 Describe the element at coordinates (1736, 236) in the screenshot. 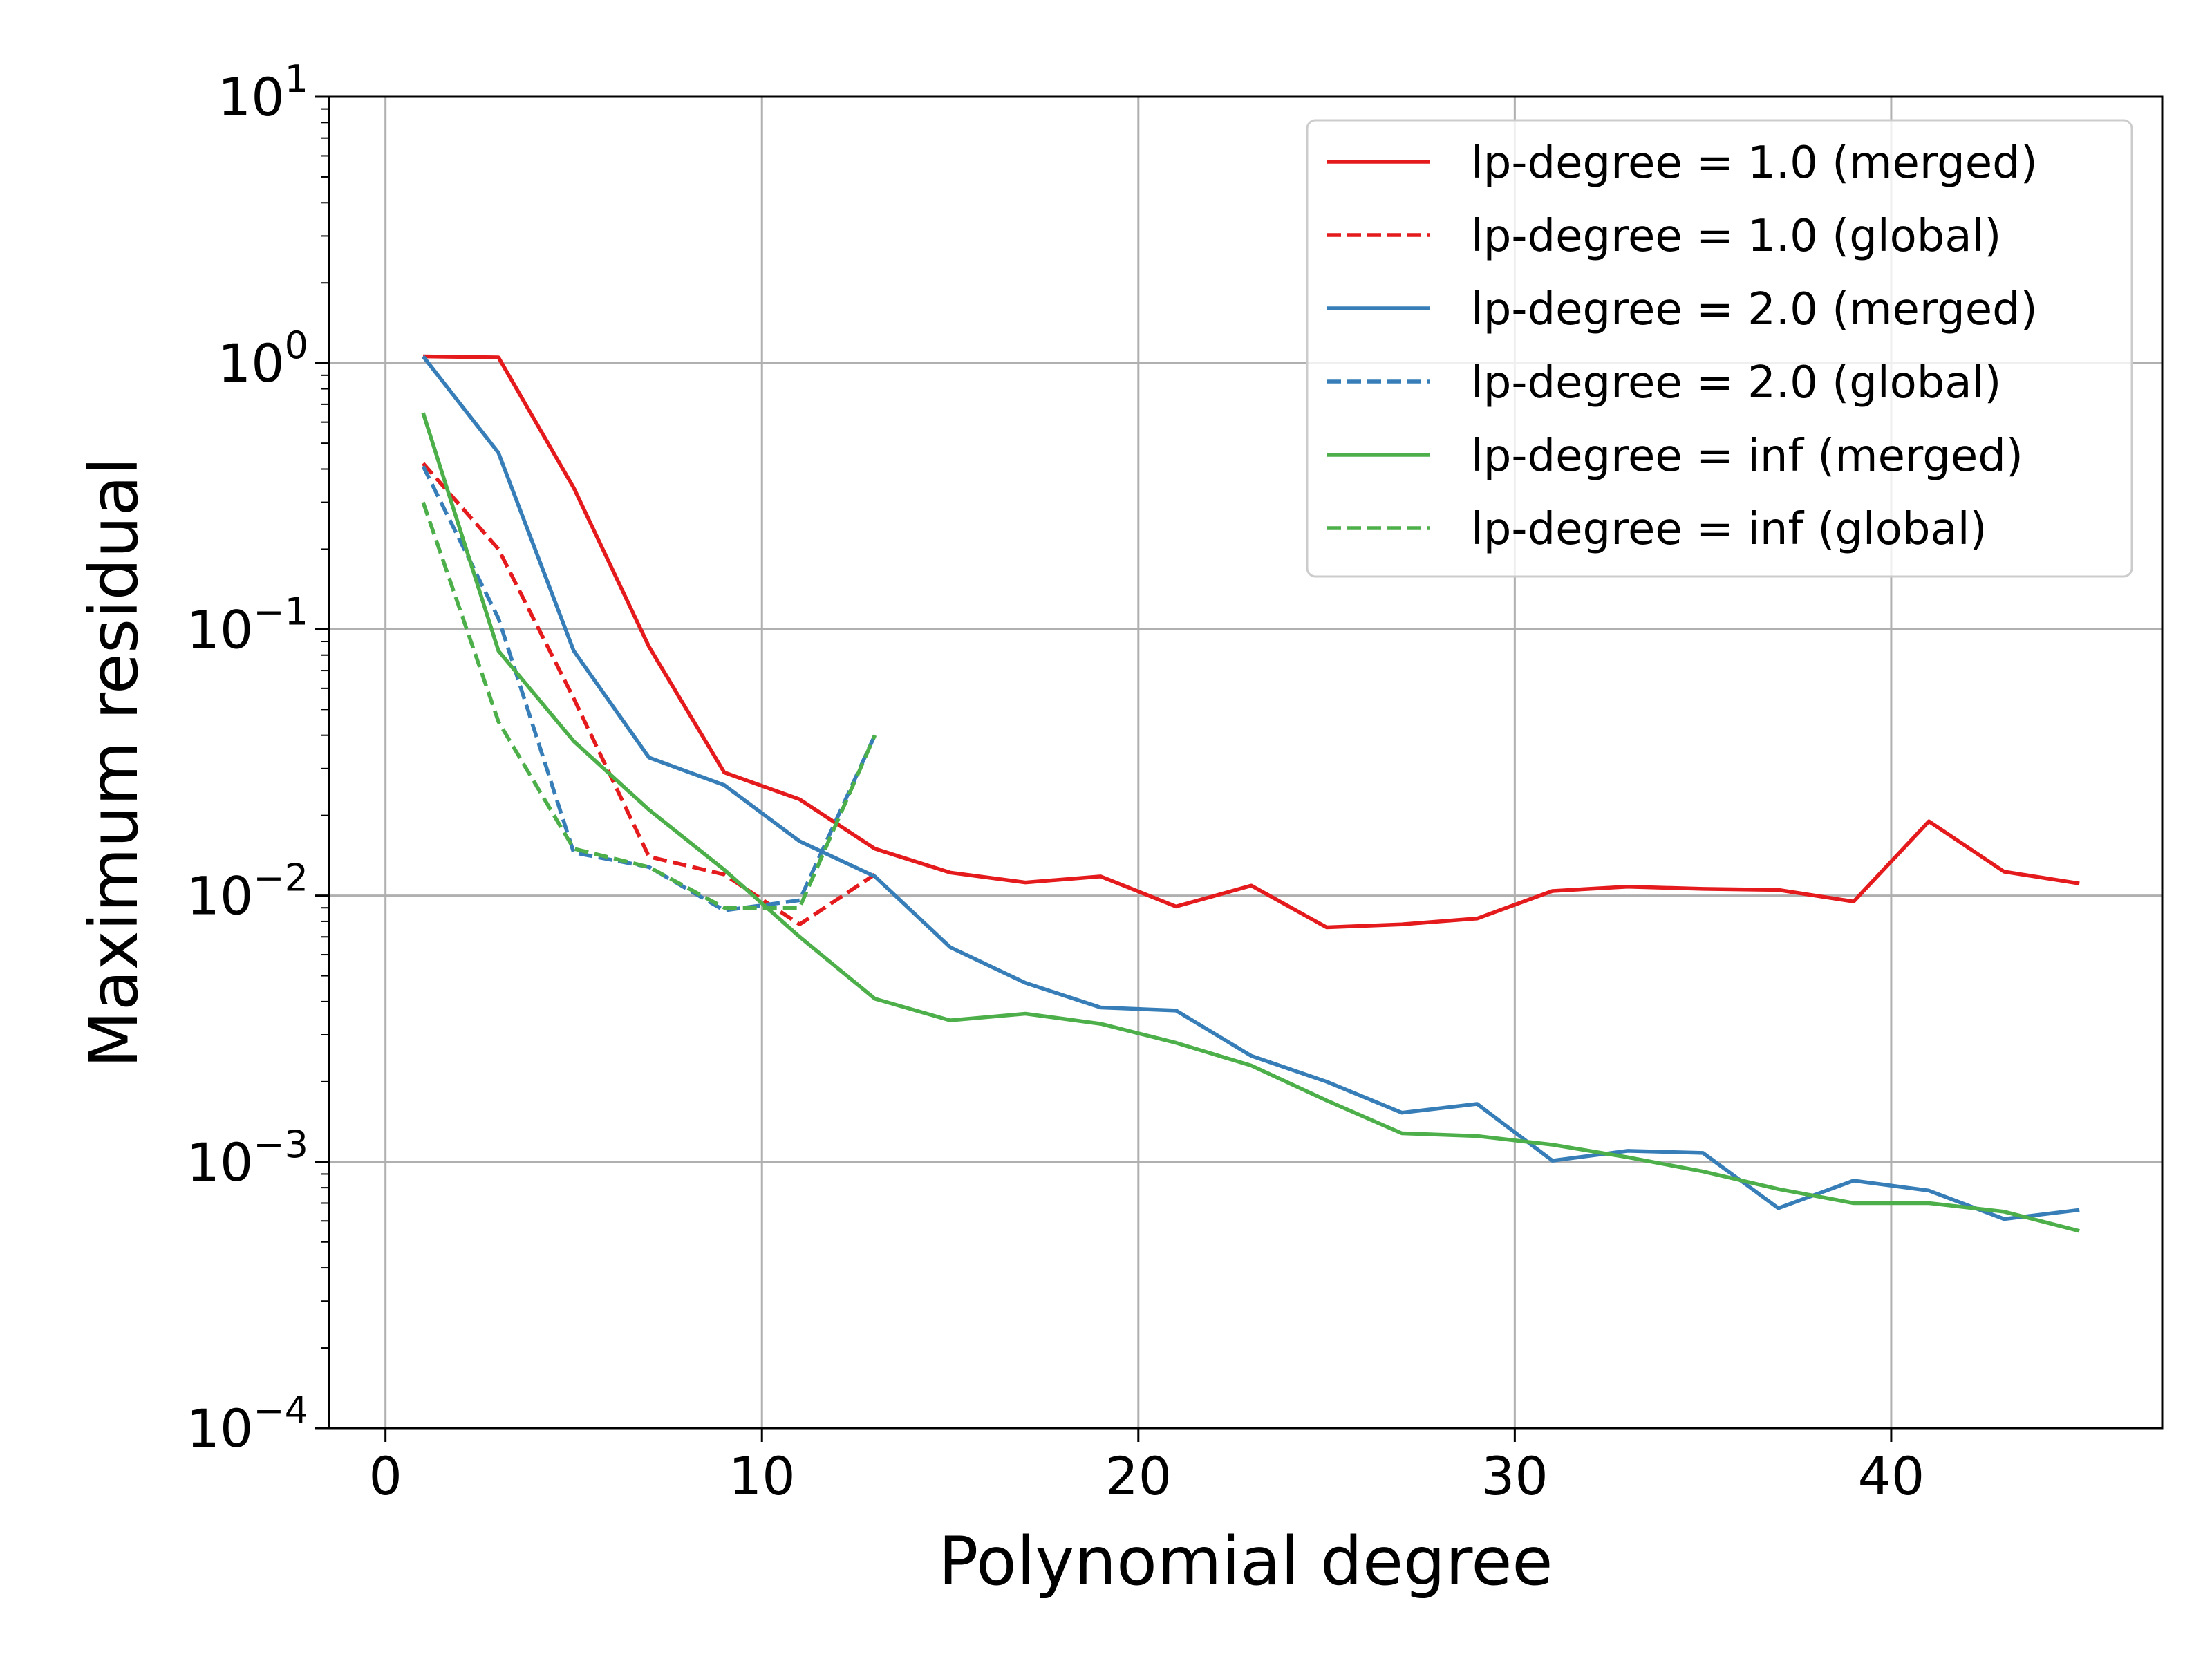

I see `legend-label: lp-degree = 1.0 (global)` at that location.